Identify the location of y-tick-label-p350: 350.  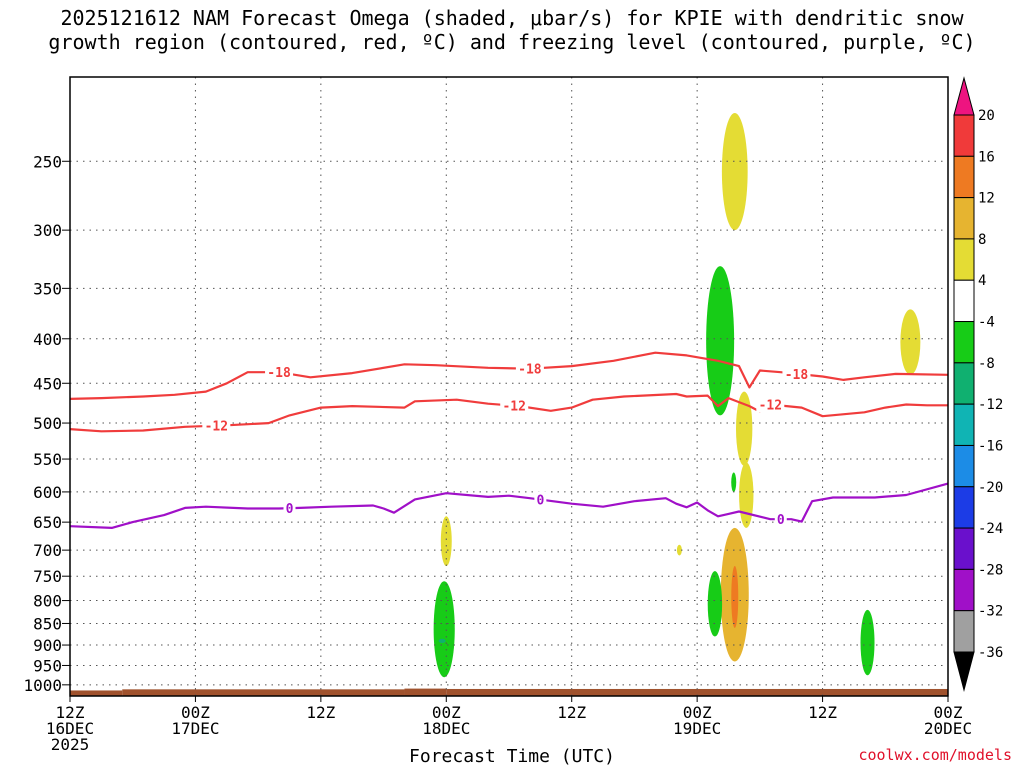
(47, 288).